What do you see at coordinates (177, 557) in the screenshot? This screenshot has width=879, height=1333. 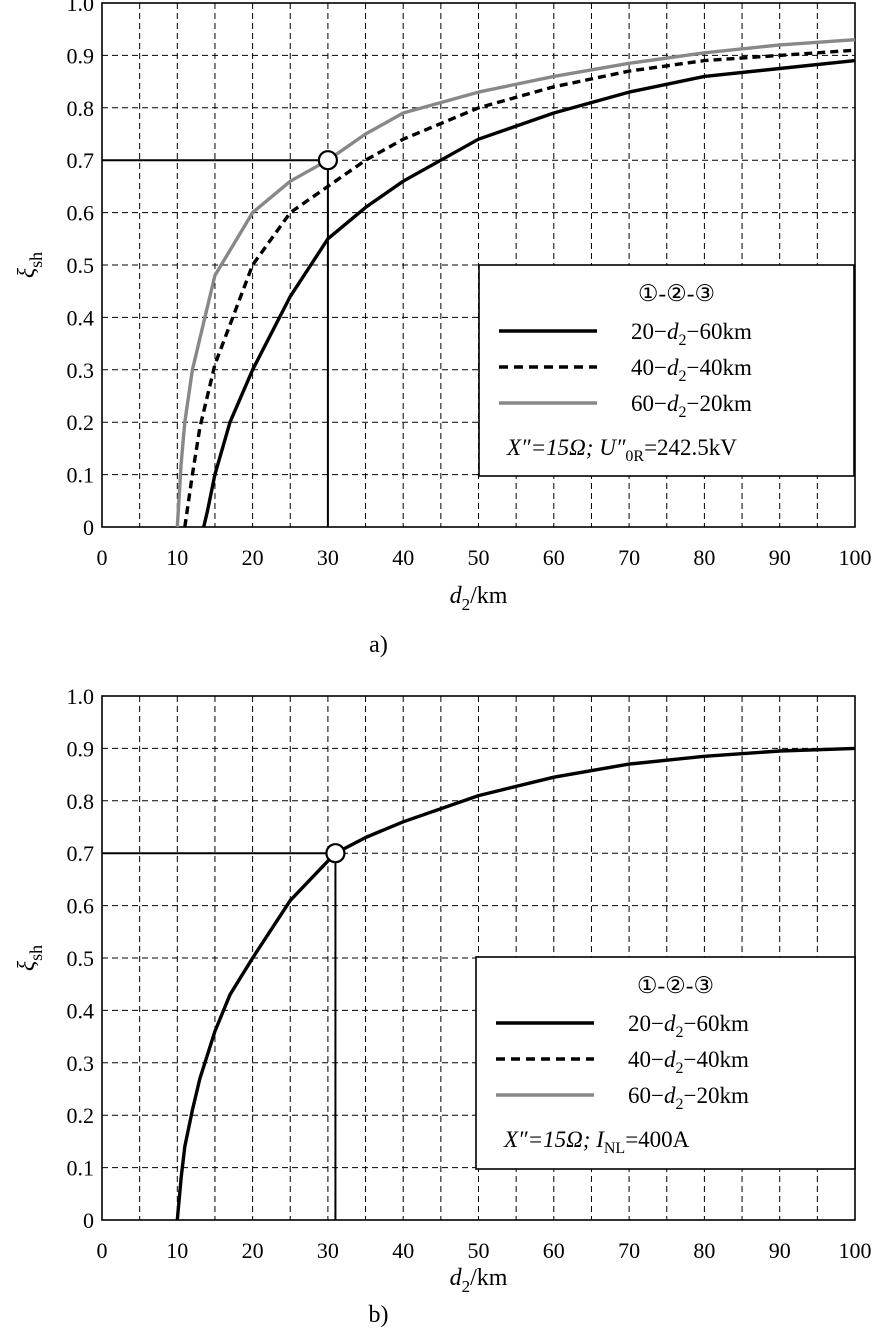 I see `x-tick-label: 10` at bounding box center [177, 557].